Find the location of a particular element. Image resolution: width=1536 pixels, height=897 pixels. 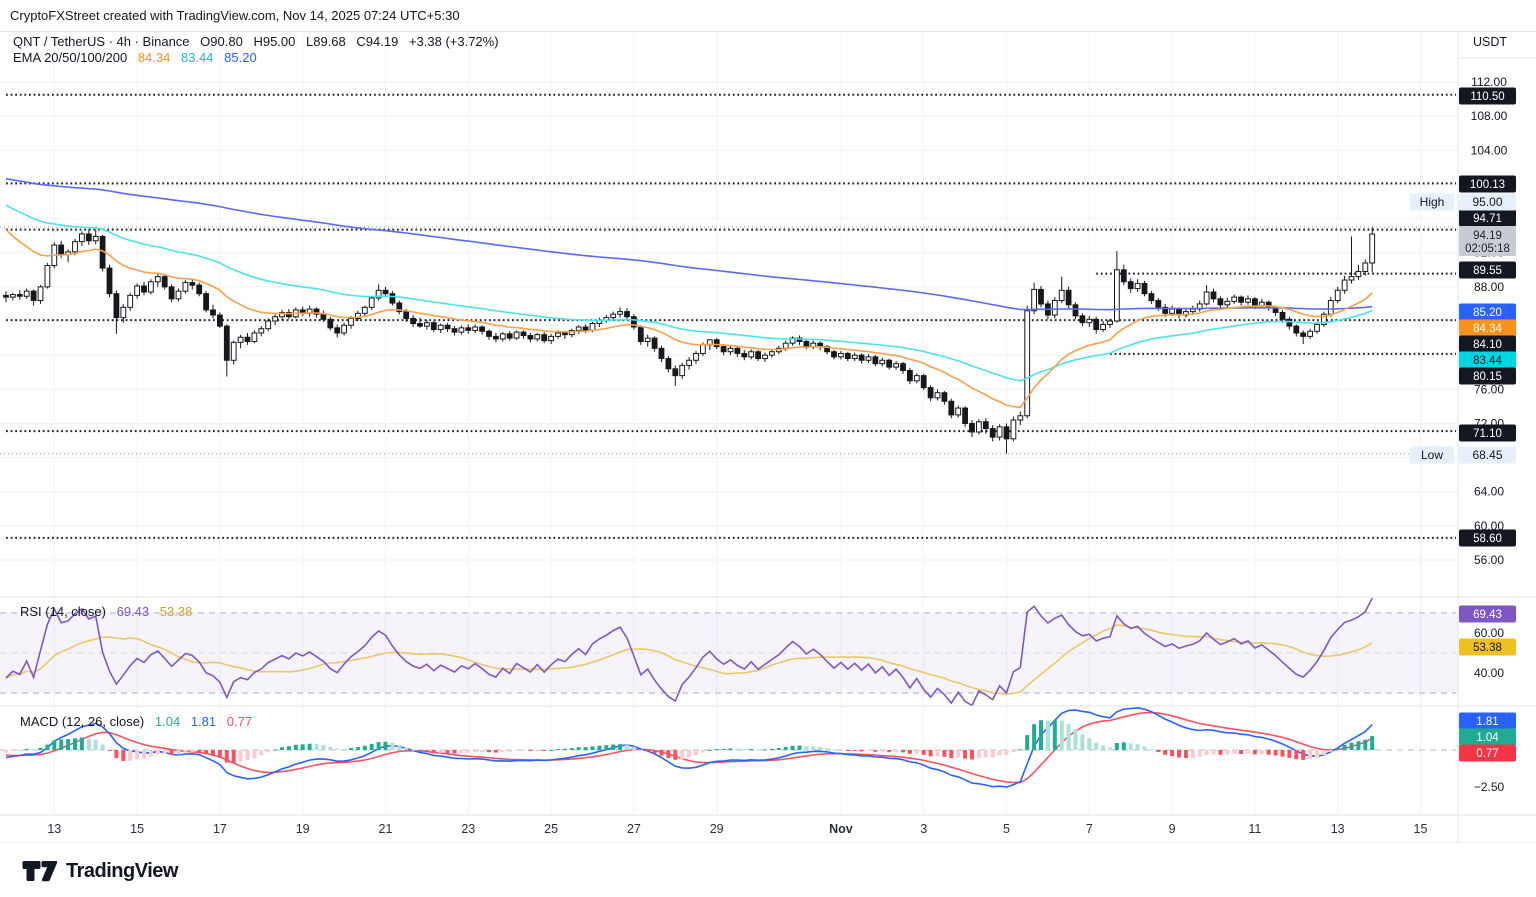

svg-text: 56.00 is located at coordinates (1489, 560).